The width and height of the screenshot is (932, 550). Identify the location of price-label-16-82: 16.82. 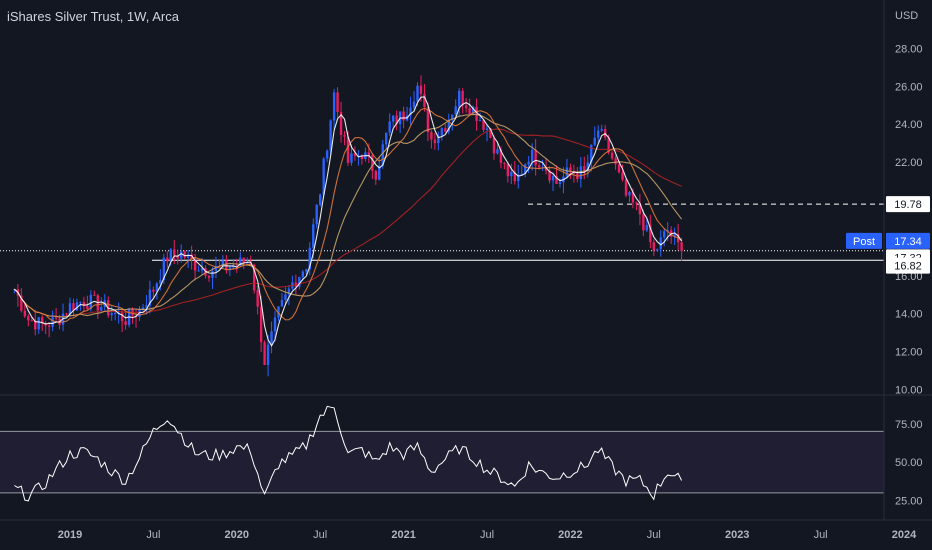
(908, 267).